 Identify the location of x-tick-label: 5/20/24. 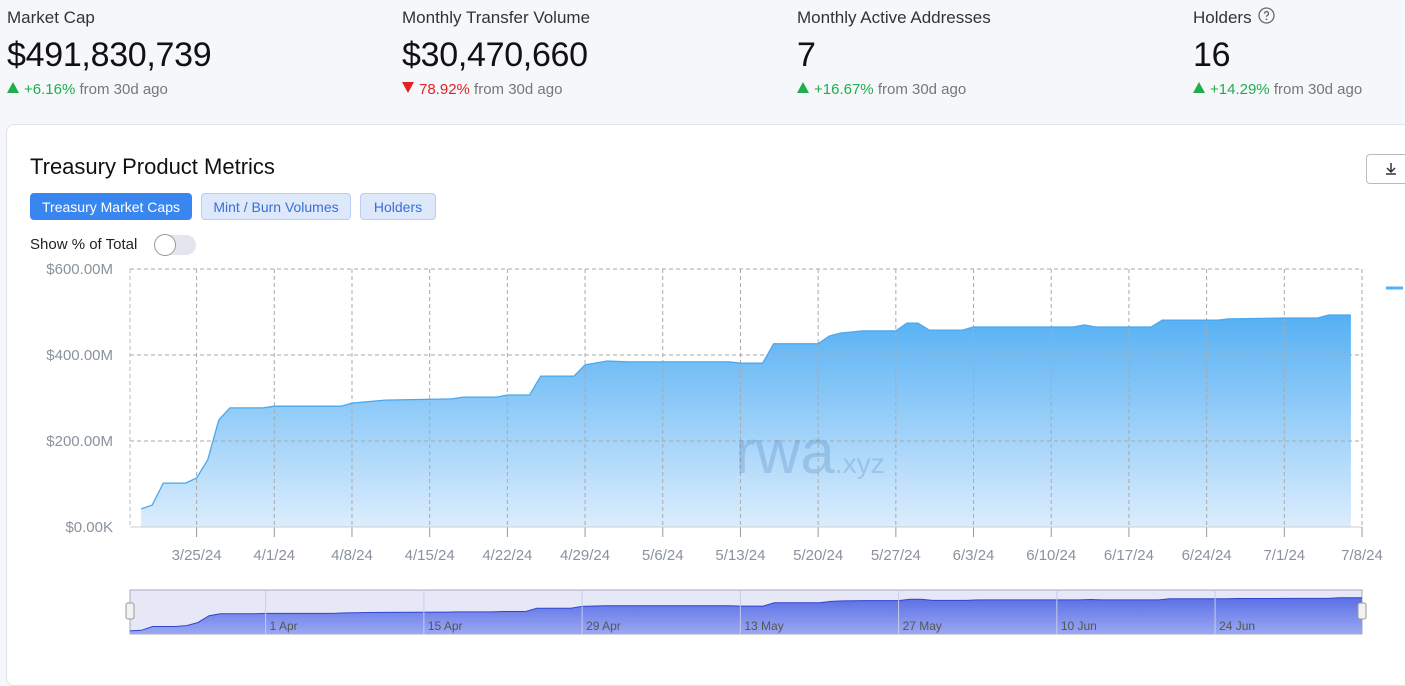
(818, 555).